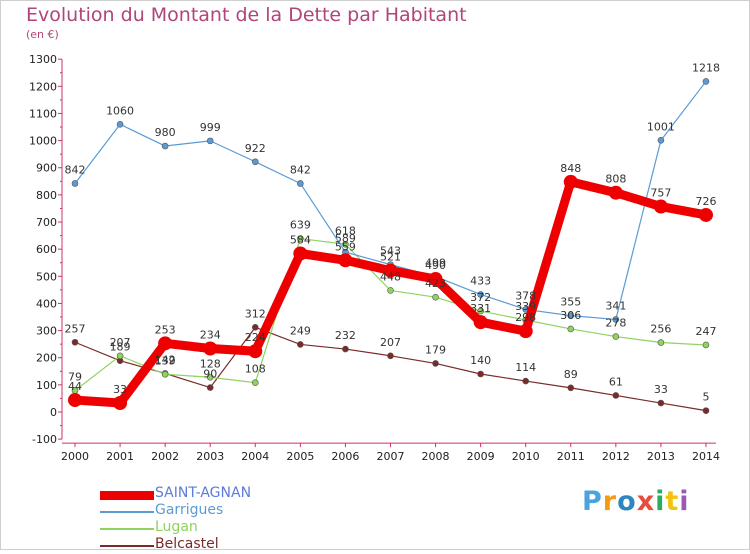  Describe the element at coordinates (570, 302) in the screenshot. I see `data-label: 355` at that location.